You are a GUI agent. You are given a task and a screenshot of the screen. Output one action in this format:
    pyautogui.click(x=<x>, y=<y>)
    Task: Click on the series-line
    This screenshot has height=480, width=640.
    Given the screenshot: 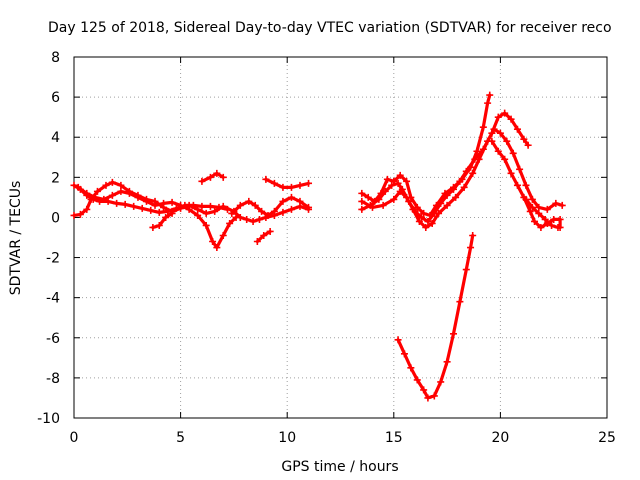 What is the action you would take?
    pyautogui.click(x=462, y=178)
    